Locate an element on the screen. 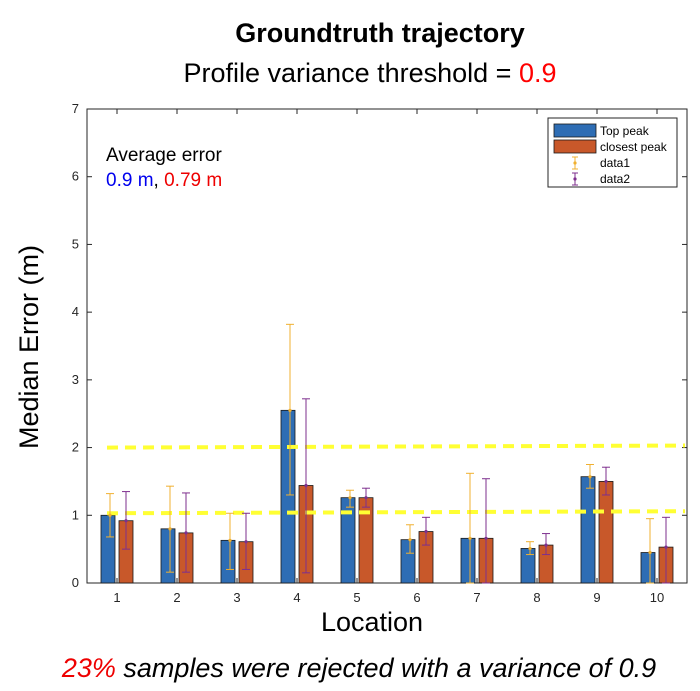  rejection-percent: 23% is located at coordinates (88, 668).